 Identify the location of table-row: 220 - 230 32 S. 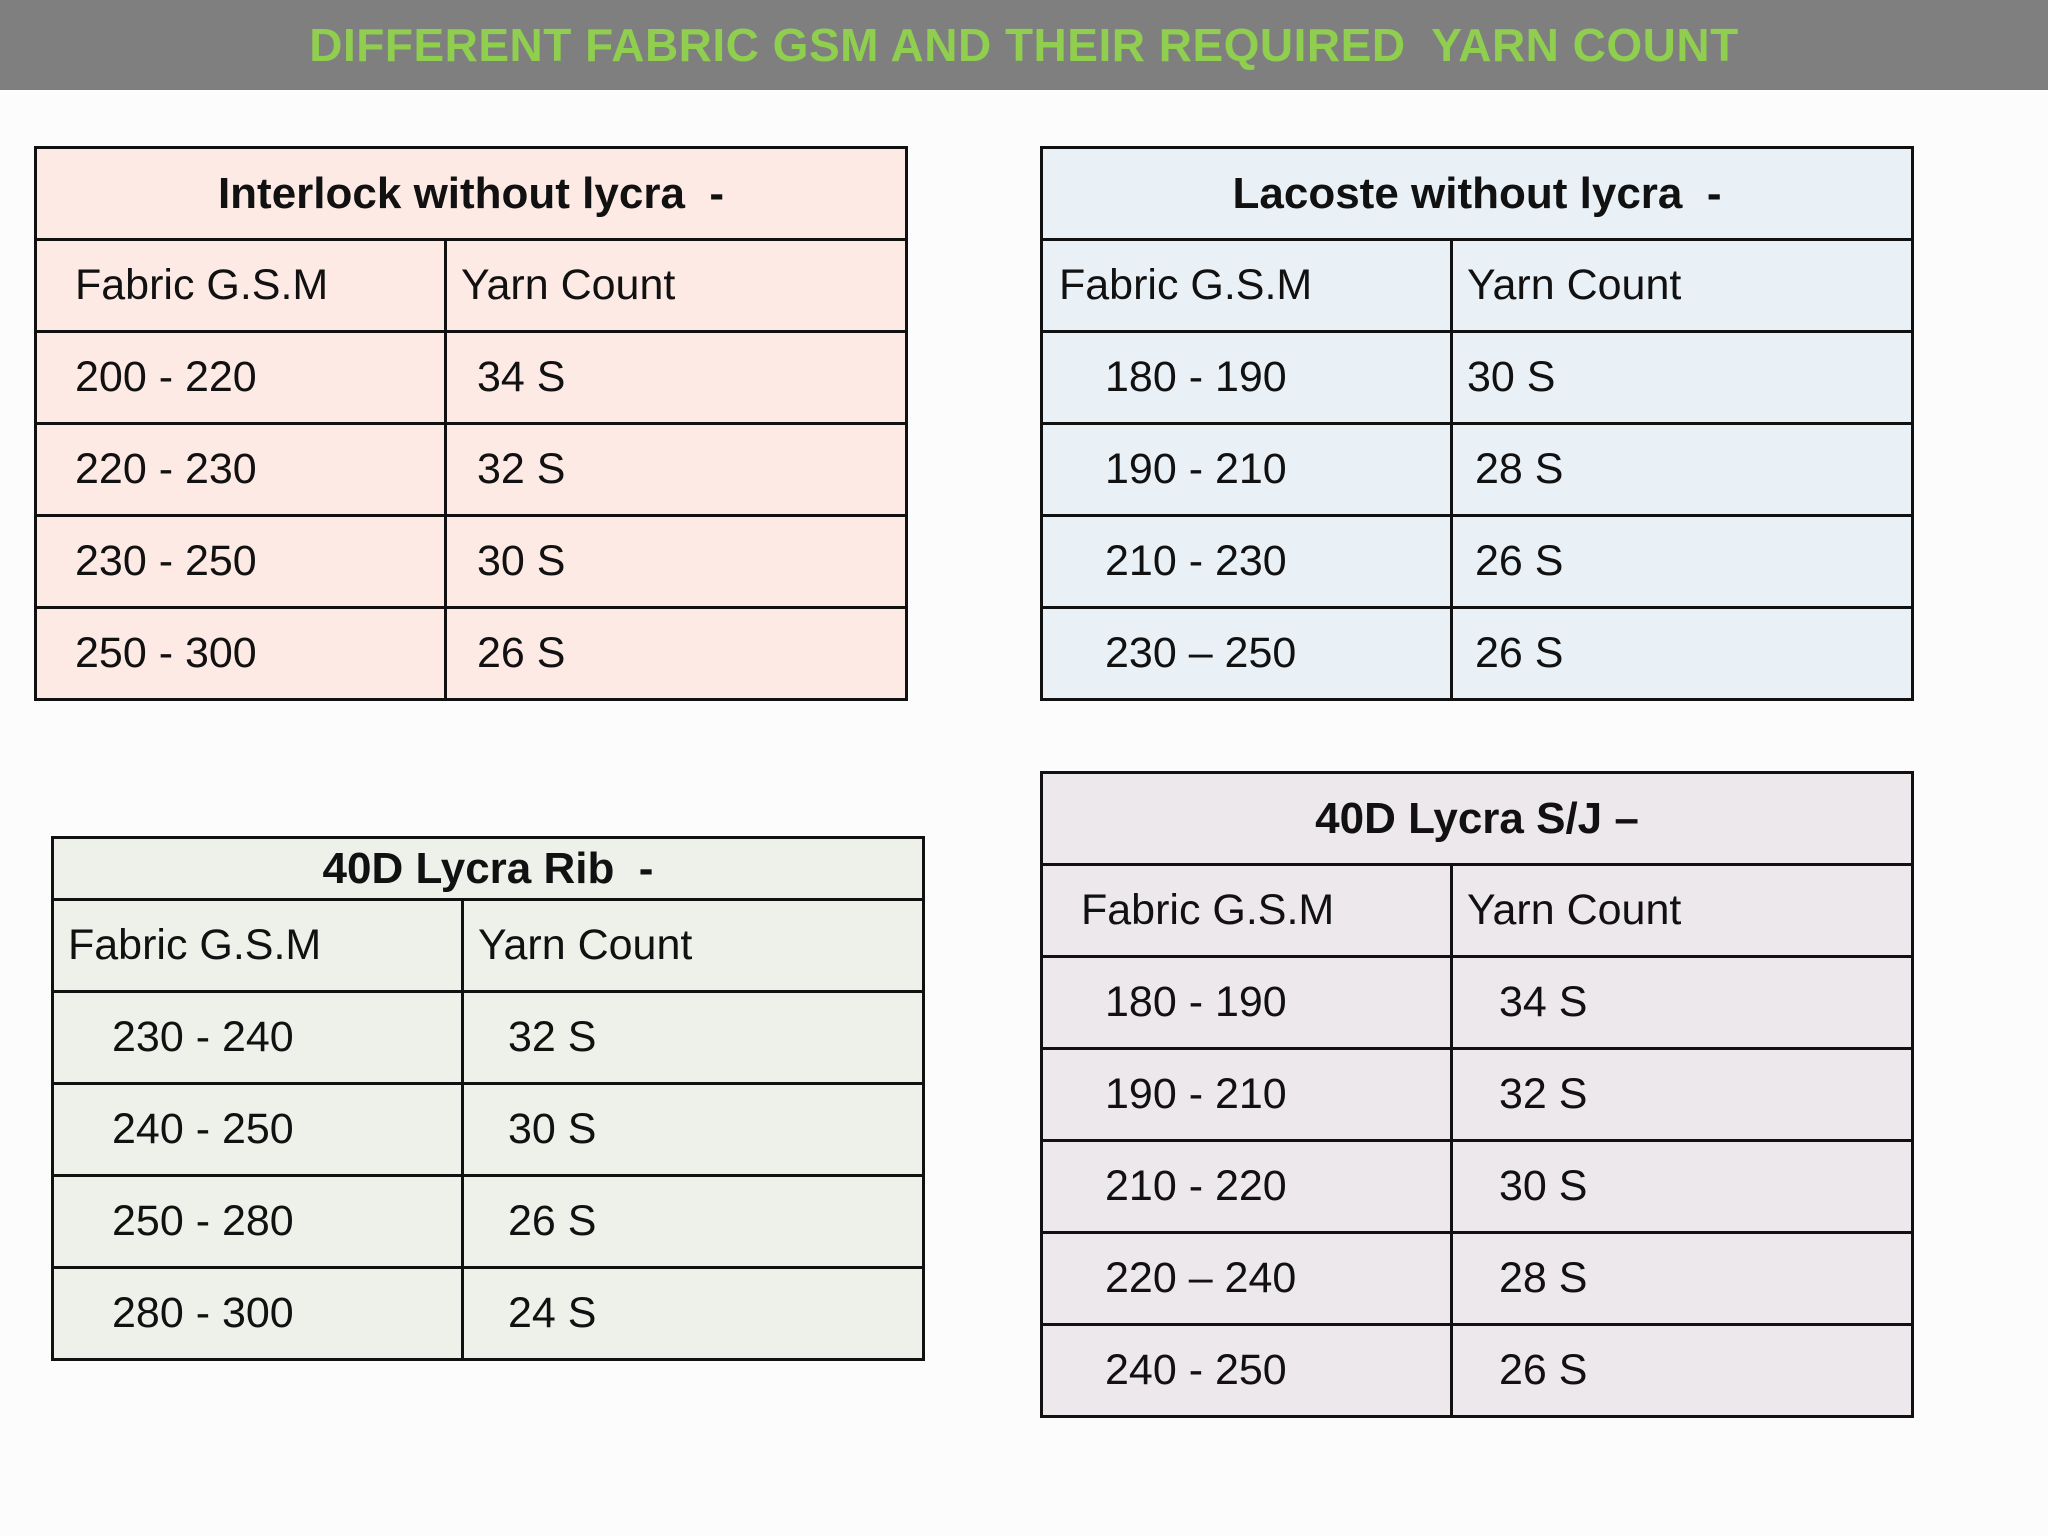
(471, 469).